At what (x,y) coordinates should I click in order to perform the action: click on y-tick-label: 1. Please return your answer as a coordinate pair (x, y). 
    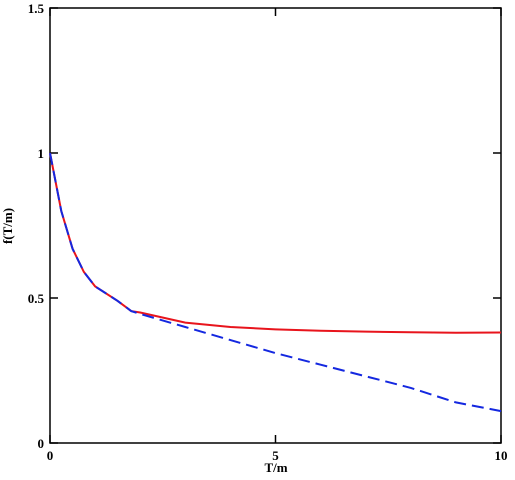
    Looking at the image, I should click on (41, 153).